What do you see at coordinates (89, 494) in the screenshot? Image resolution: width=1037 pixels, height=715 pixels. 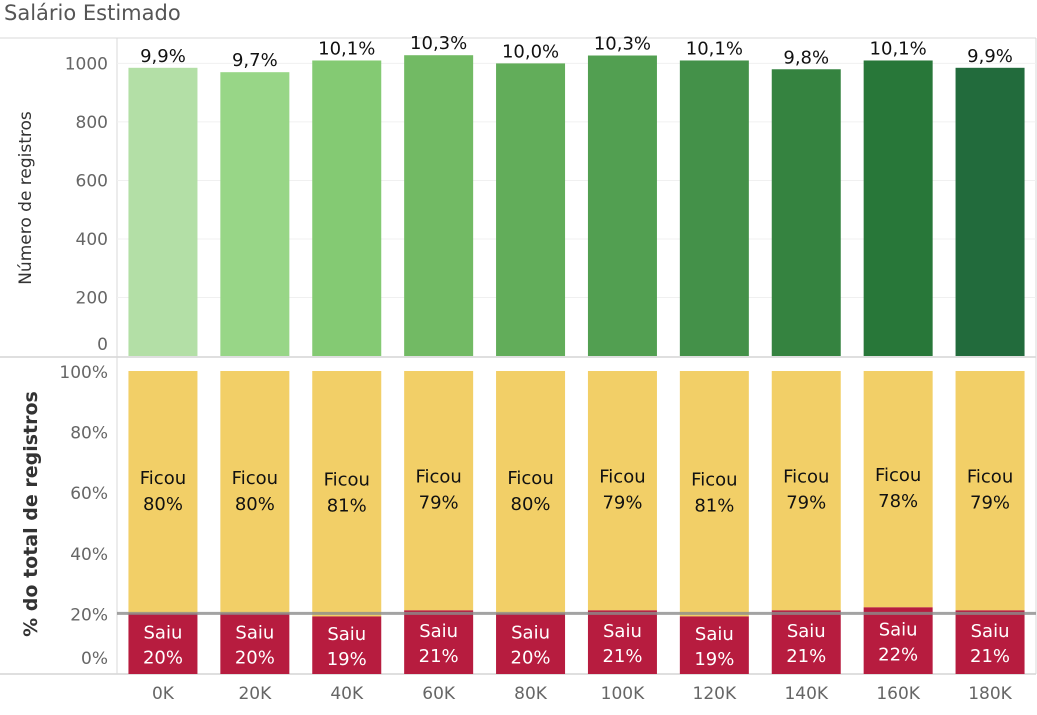 I see `bottom-y-tick-label: 60%` at bounding box center [89, 494].